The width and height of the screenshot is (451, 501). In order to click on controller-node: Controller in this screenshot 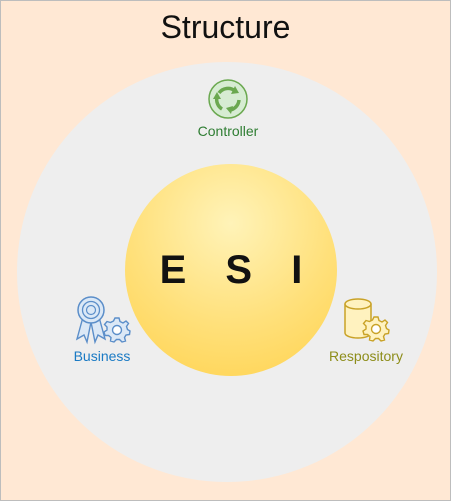, I will do `click(228, 108)`.